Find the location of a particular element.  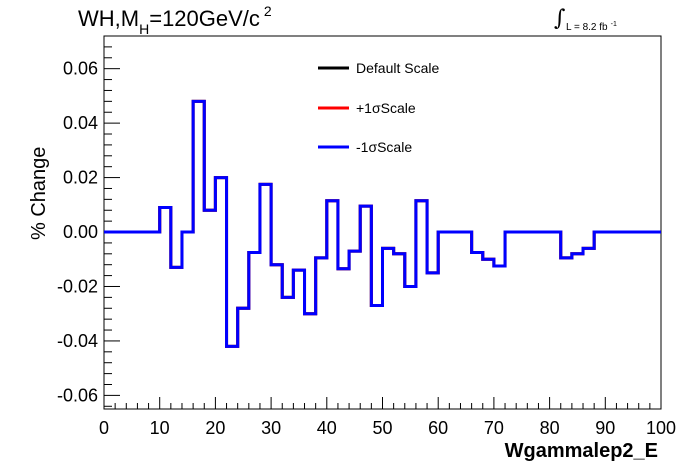

legend-label-0: Default Scale is located at coordinates (397, 68).